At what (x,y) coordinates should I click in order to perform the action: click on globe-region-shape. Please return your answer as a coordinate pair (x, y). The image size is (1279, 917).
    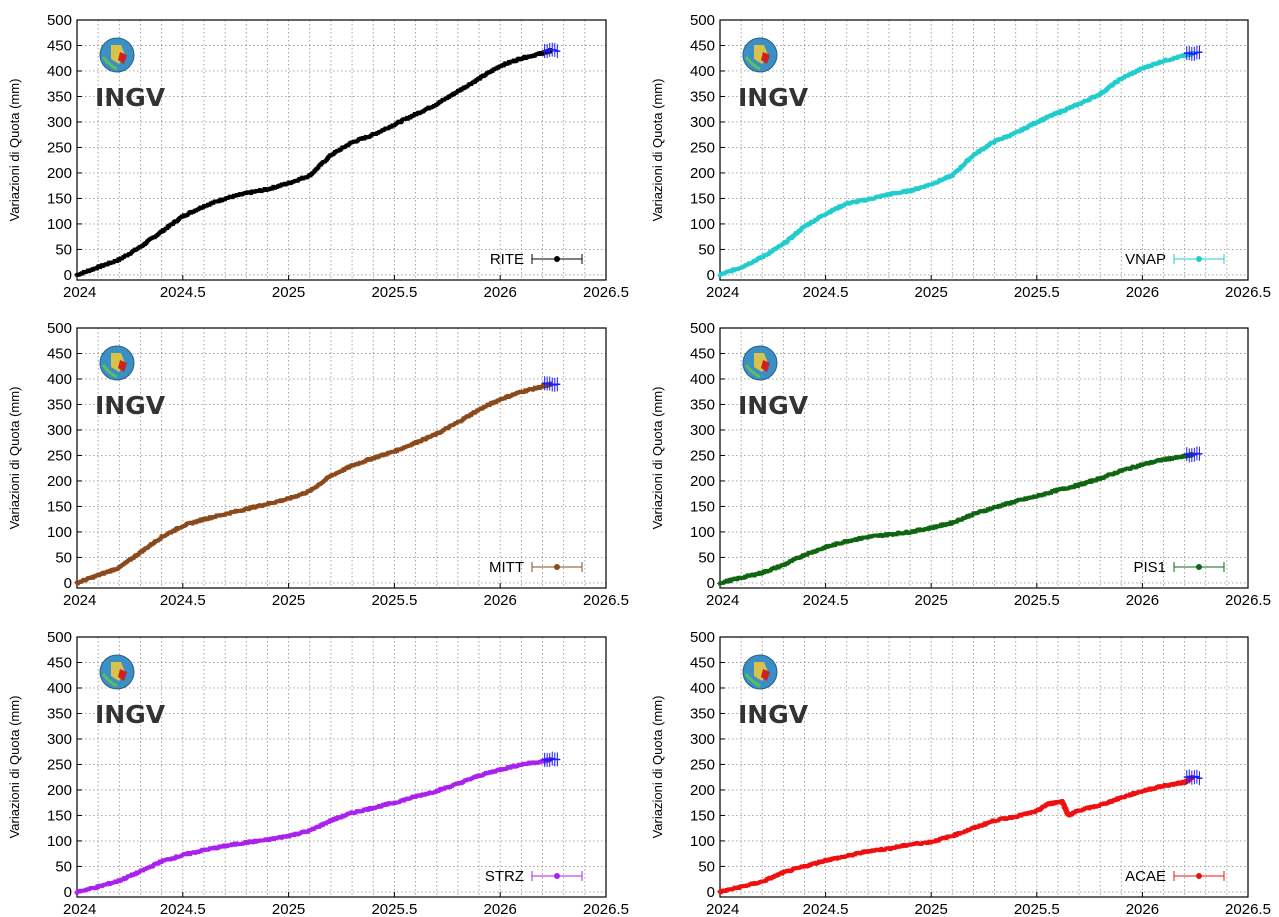
    Looking at the image, I should click on (765, 366).